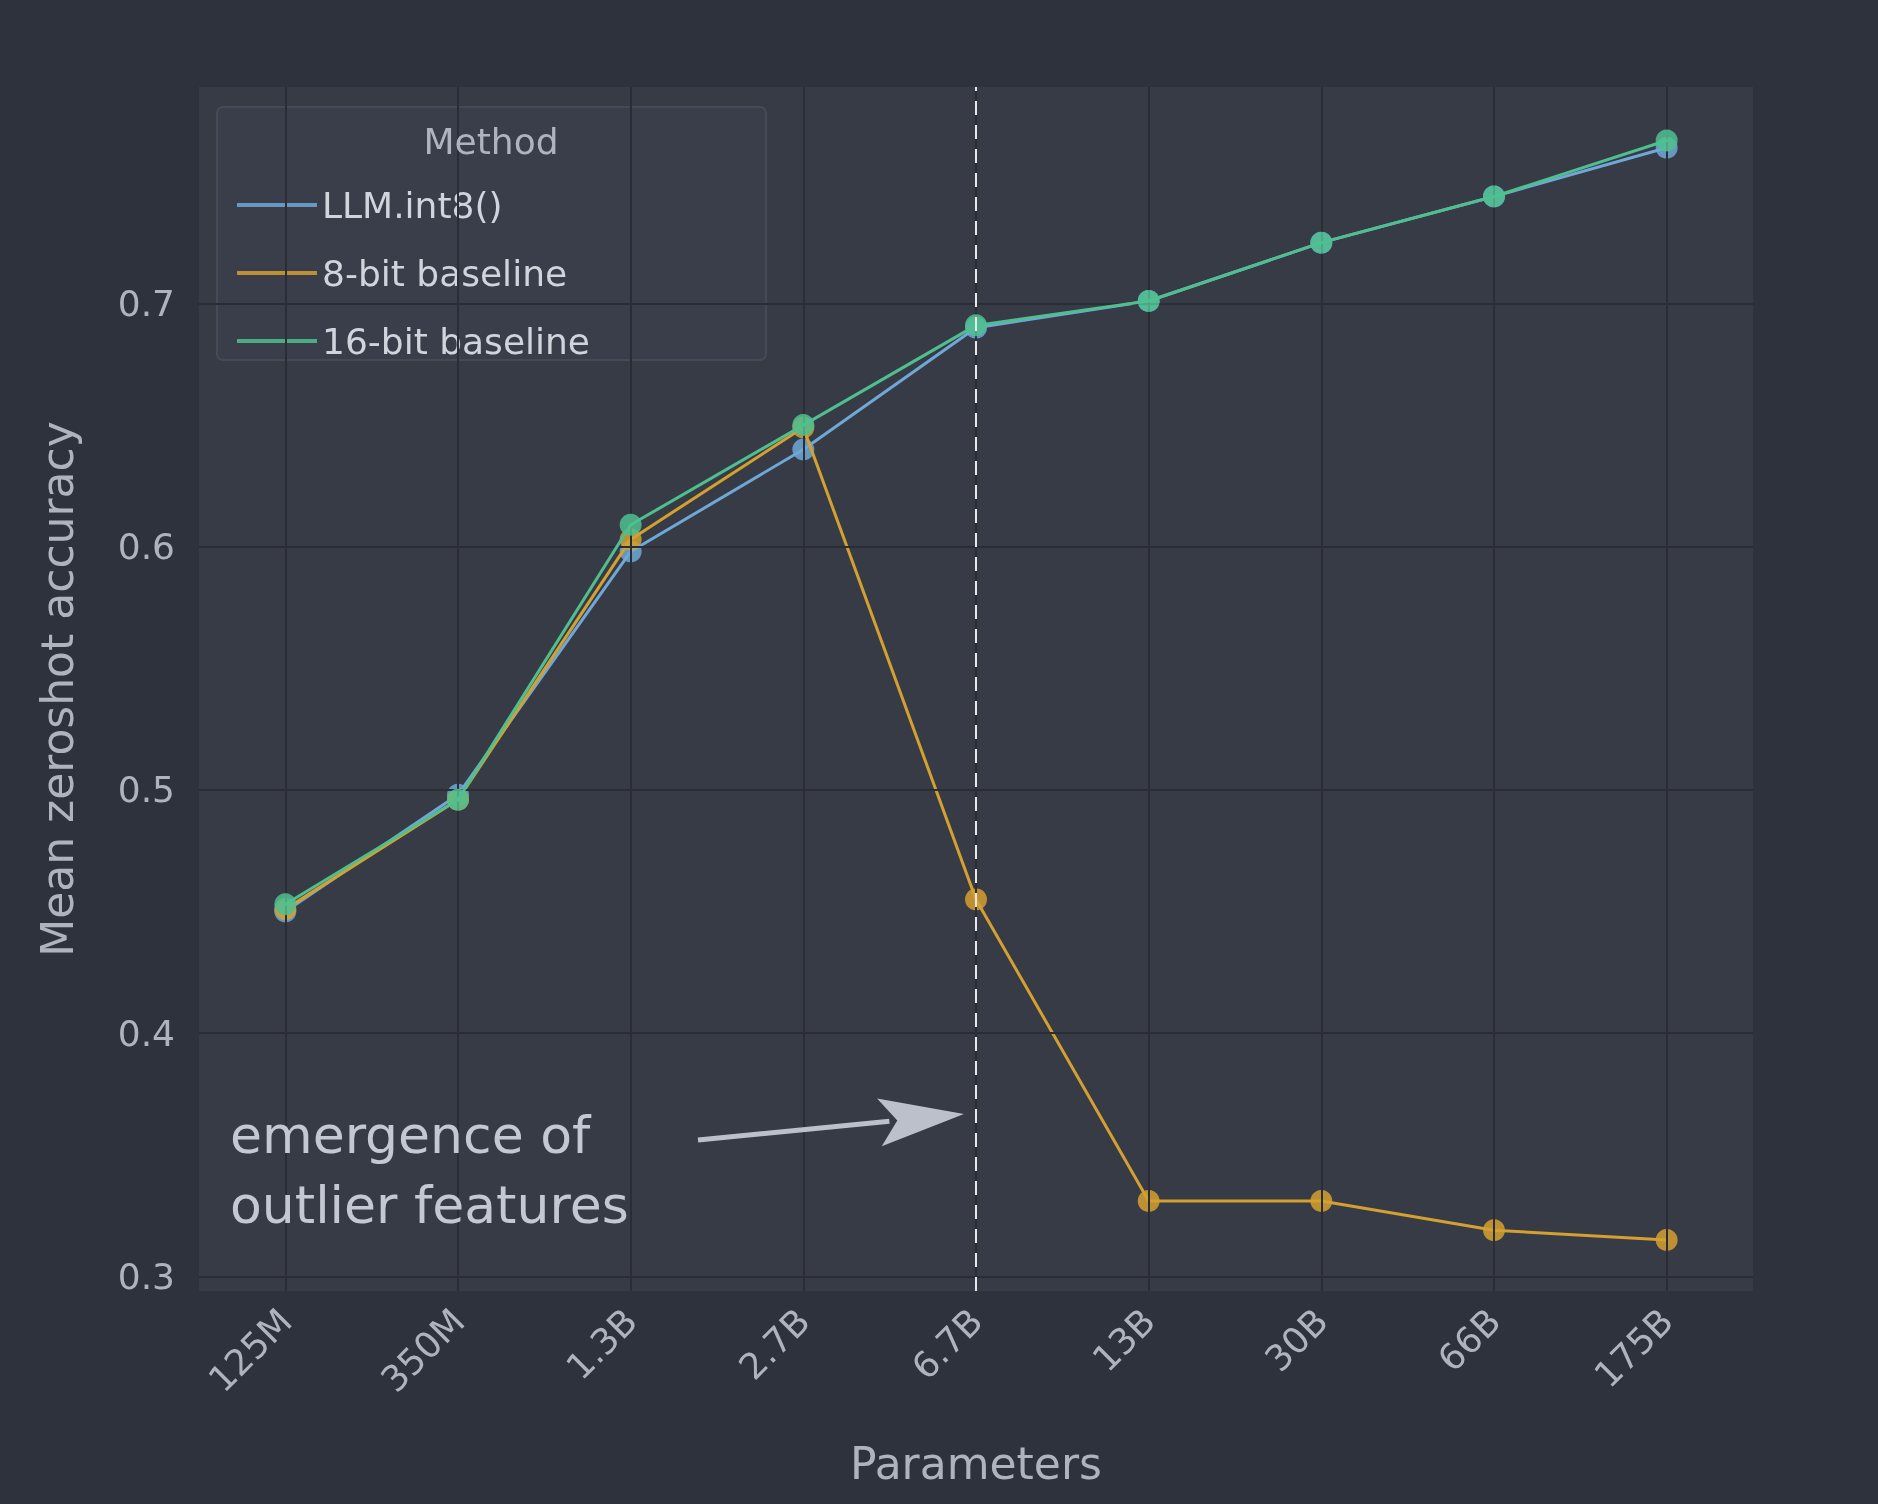 The width and height of the screenshot is (1878, 1504). Describe the element at coordinates (429, 1170) in the screenshot. I see `annotation: emergence of outlier features` at that location.